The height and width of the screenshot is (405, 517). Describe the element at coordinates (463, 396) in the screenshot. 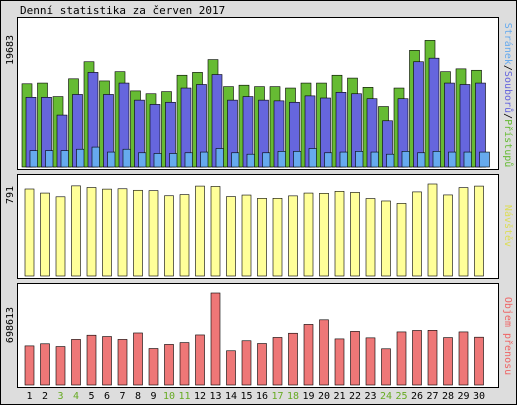

I see `x-tick-label: 29` at that location.